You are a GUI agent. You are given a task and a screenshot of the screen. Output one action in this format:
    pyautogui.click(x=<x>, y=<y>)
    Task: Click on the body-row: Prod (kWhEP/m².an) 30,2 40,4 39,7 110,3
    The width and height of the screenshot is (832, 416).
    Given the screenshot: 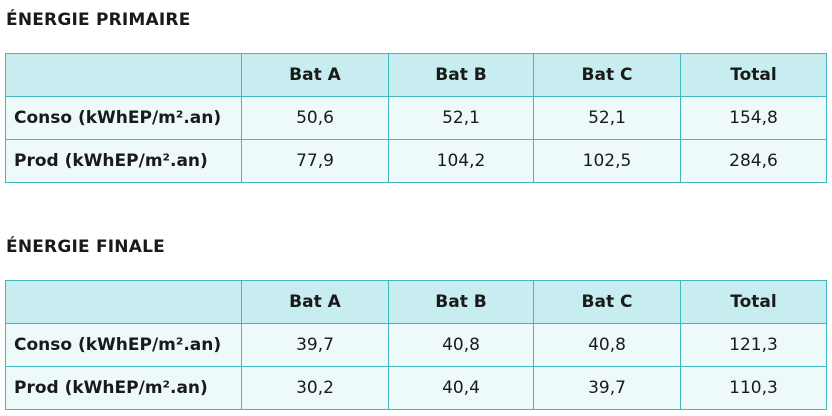 What is the action you would take?
    pyautogui.click(x=416, y=388)
    